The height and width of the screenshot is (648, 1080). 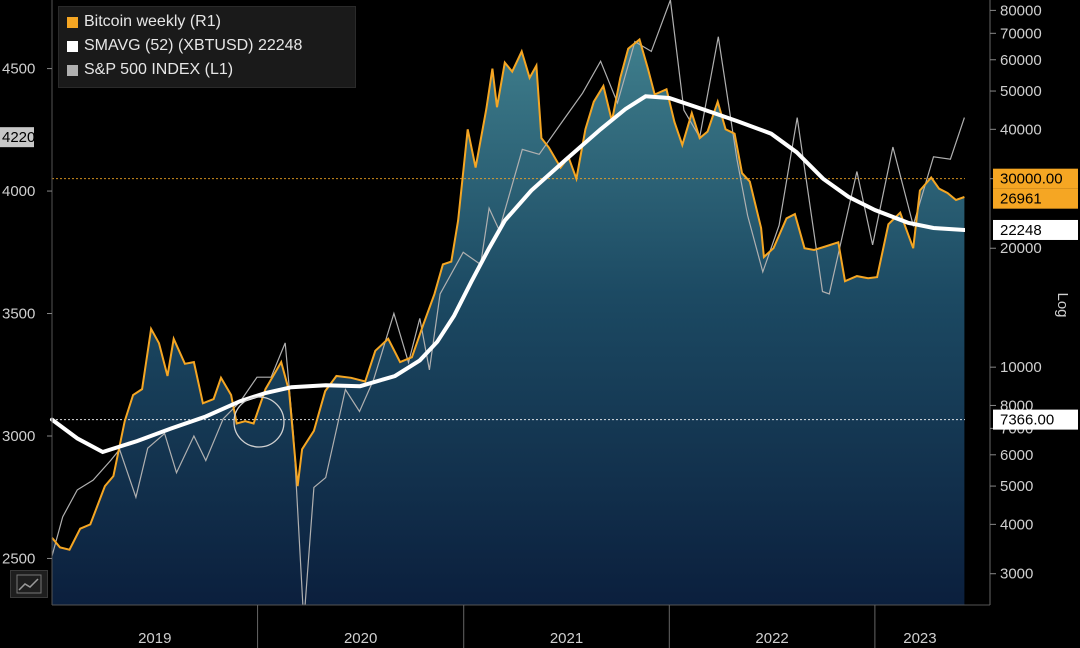 I want to click on value-tags: 30000.00 26961 22248 7366.00, so click(x=1035, y=299).